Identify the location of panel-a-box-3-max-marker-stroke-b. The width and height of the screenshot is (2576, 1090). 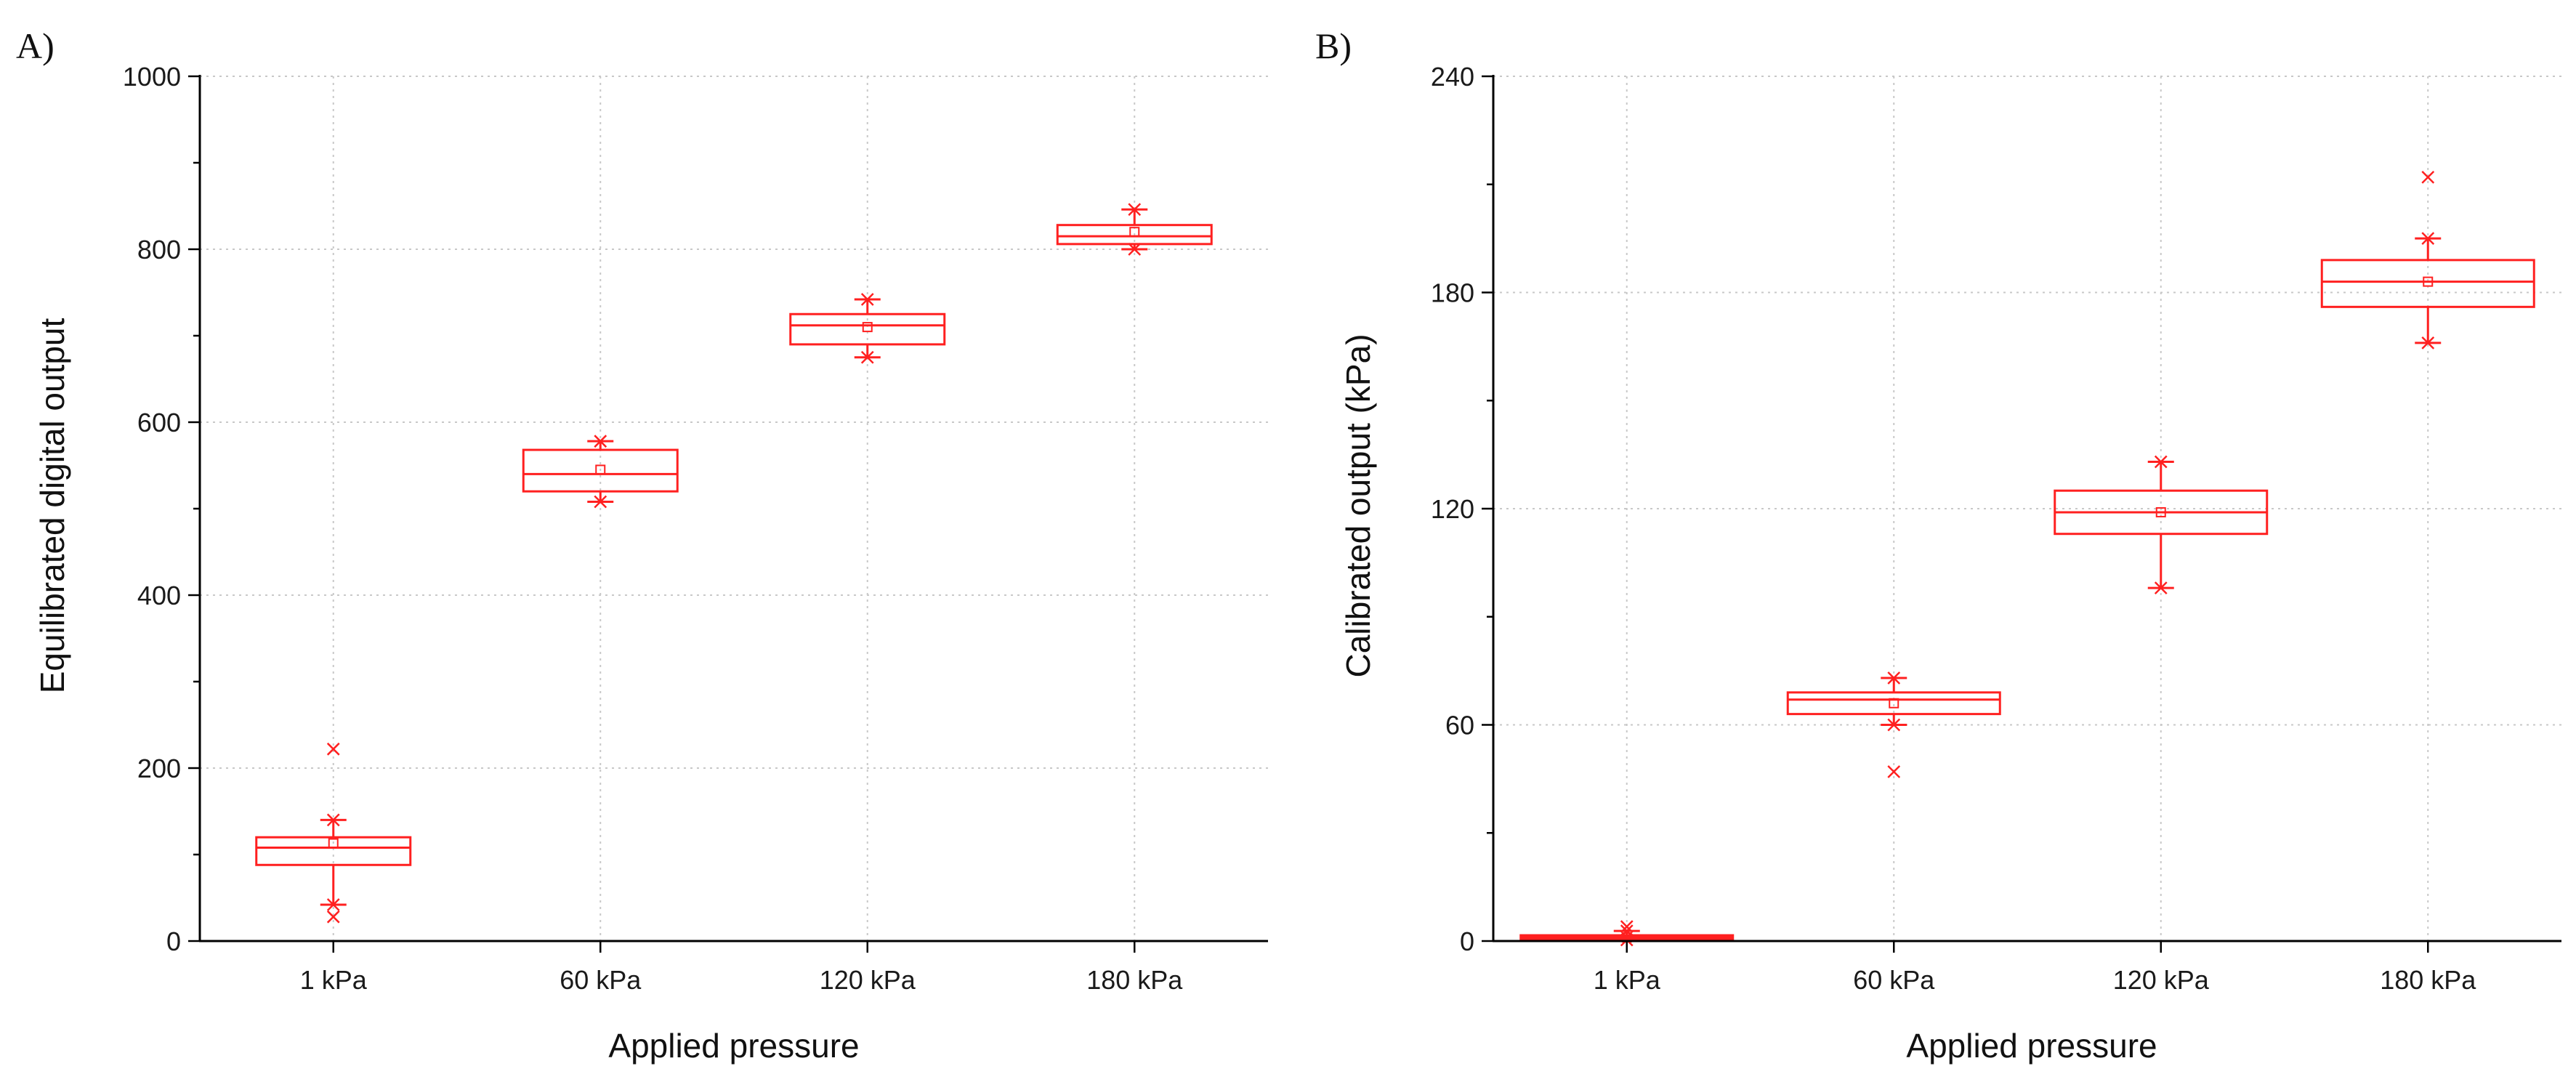
(1135, 210).